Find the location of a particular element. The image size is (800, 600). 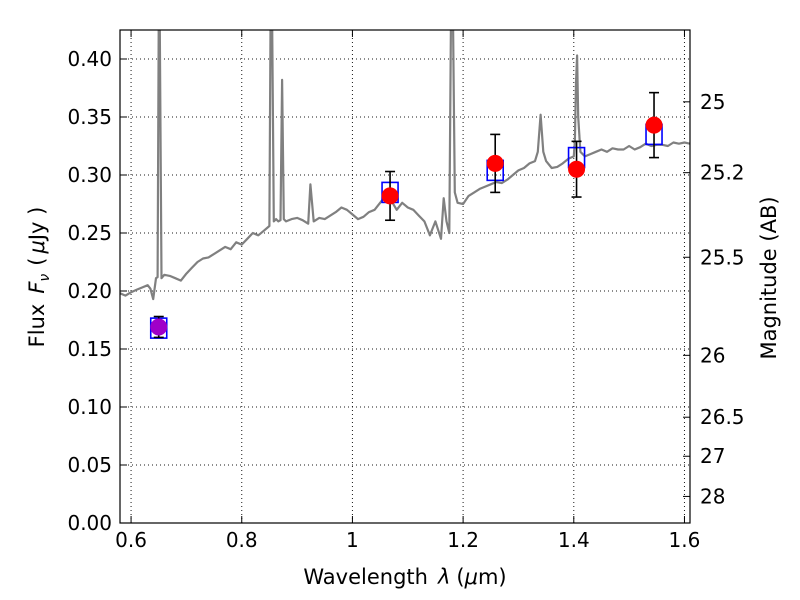

x-tick-label: 1 is located at coordinates (352, 540).